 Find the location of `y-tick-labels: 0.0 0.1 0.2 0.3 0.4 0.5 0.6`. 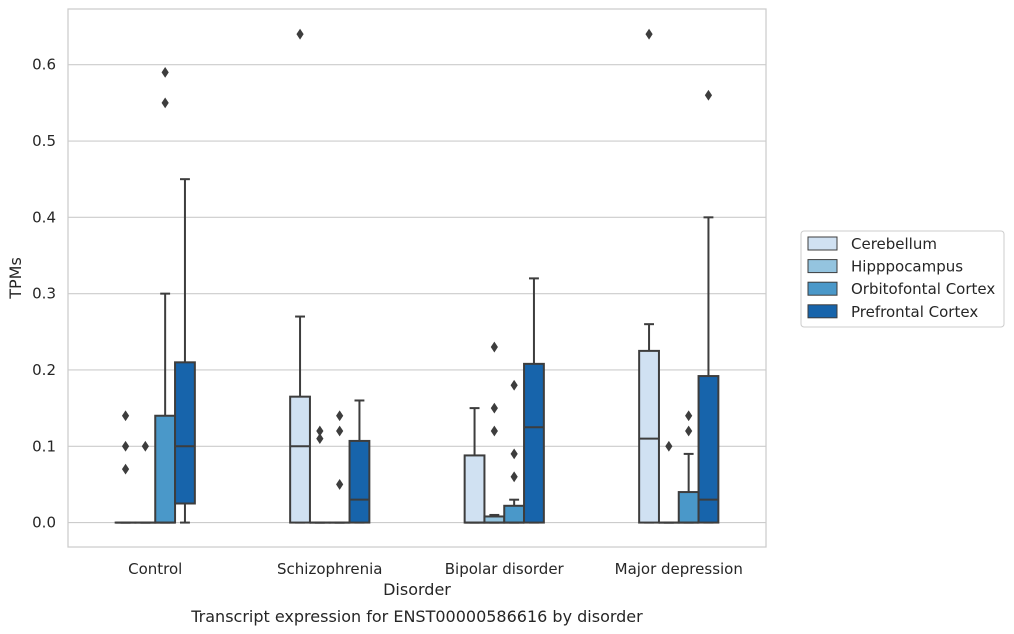

y-tick-labels: 0.0 0.1 0.2 0.3 0.4 0.5 0.6 is located at coordinates (44, 294).